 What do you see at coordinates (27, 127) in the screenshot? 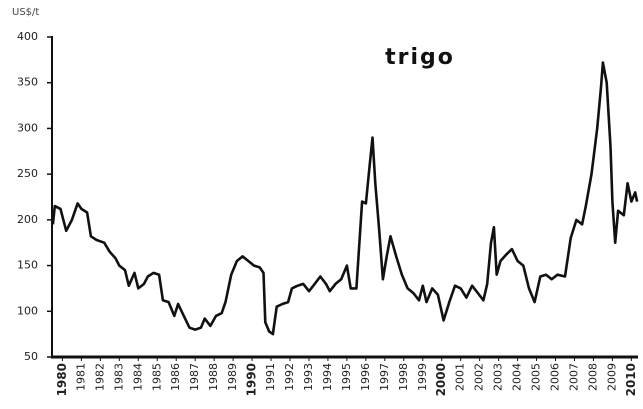
I see `y-tick-label: 300` at bounding box center [27, 127].